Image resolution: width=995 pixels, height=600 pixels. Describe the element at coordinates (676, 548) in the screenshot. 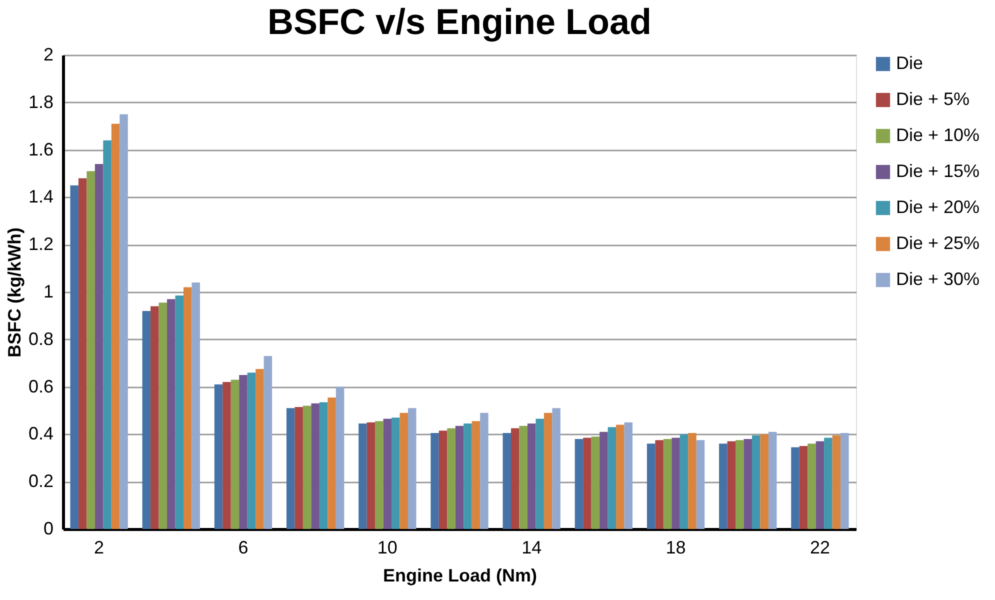

I see `x-tick-label: 18` at that location.